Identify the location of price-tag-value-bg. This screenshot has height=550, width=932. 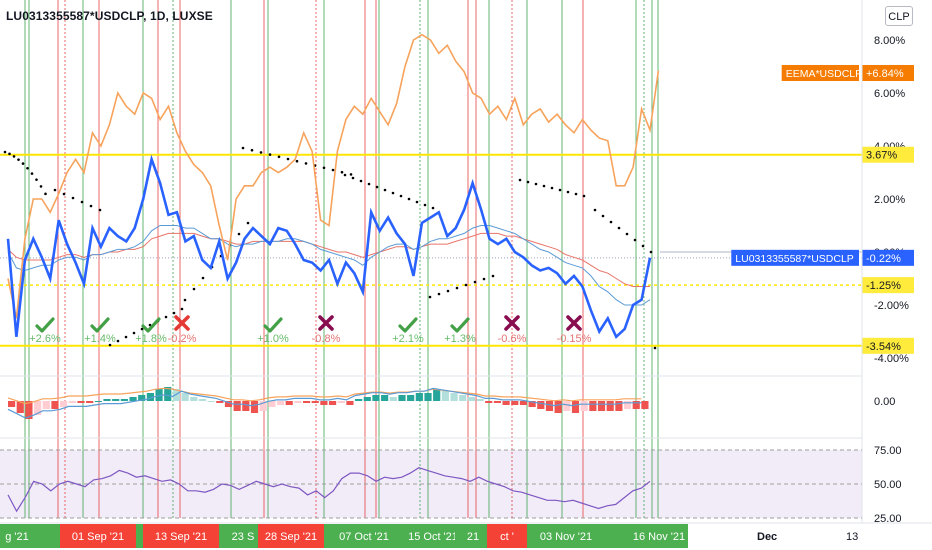
(888, 154).